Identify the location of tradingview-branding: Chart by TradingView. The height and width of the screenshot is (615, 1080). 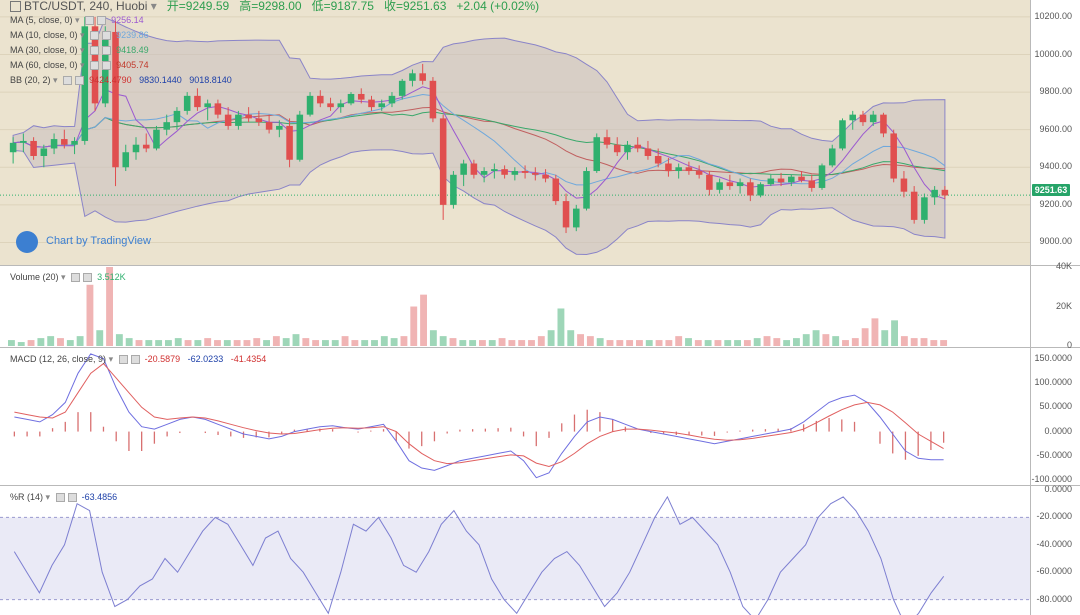
(98, 241).